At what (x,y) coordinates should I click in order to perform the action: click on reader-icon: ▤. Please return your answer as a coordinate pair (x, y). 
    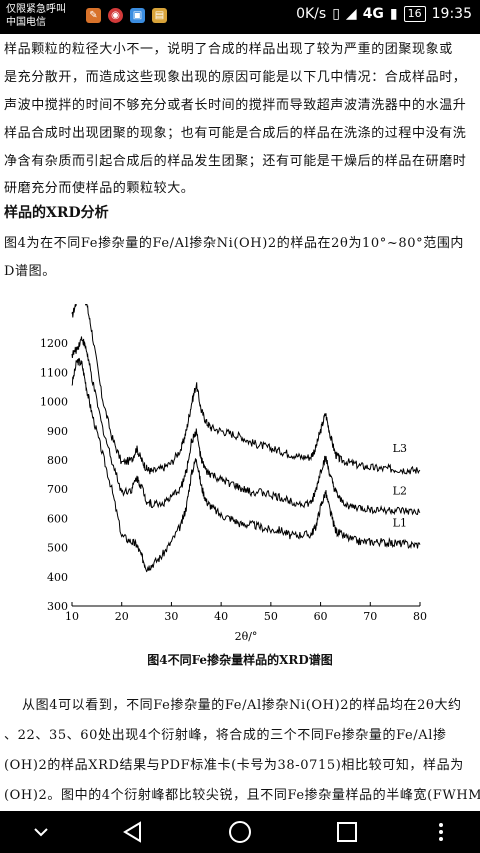
    Looking at the image, I should click on (159, 15).